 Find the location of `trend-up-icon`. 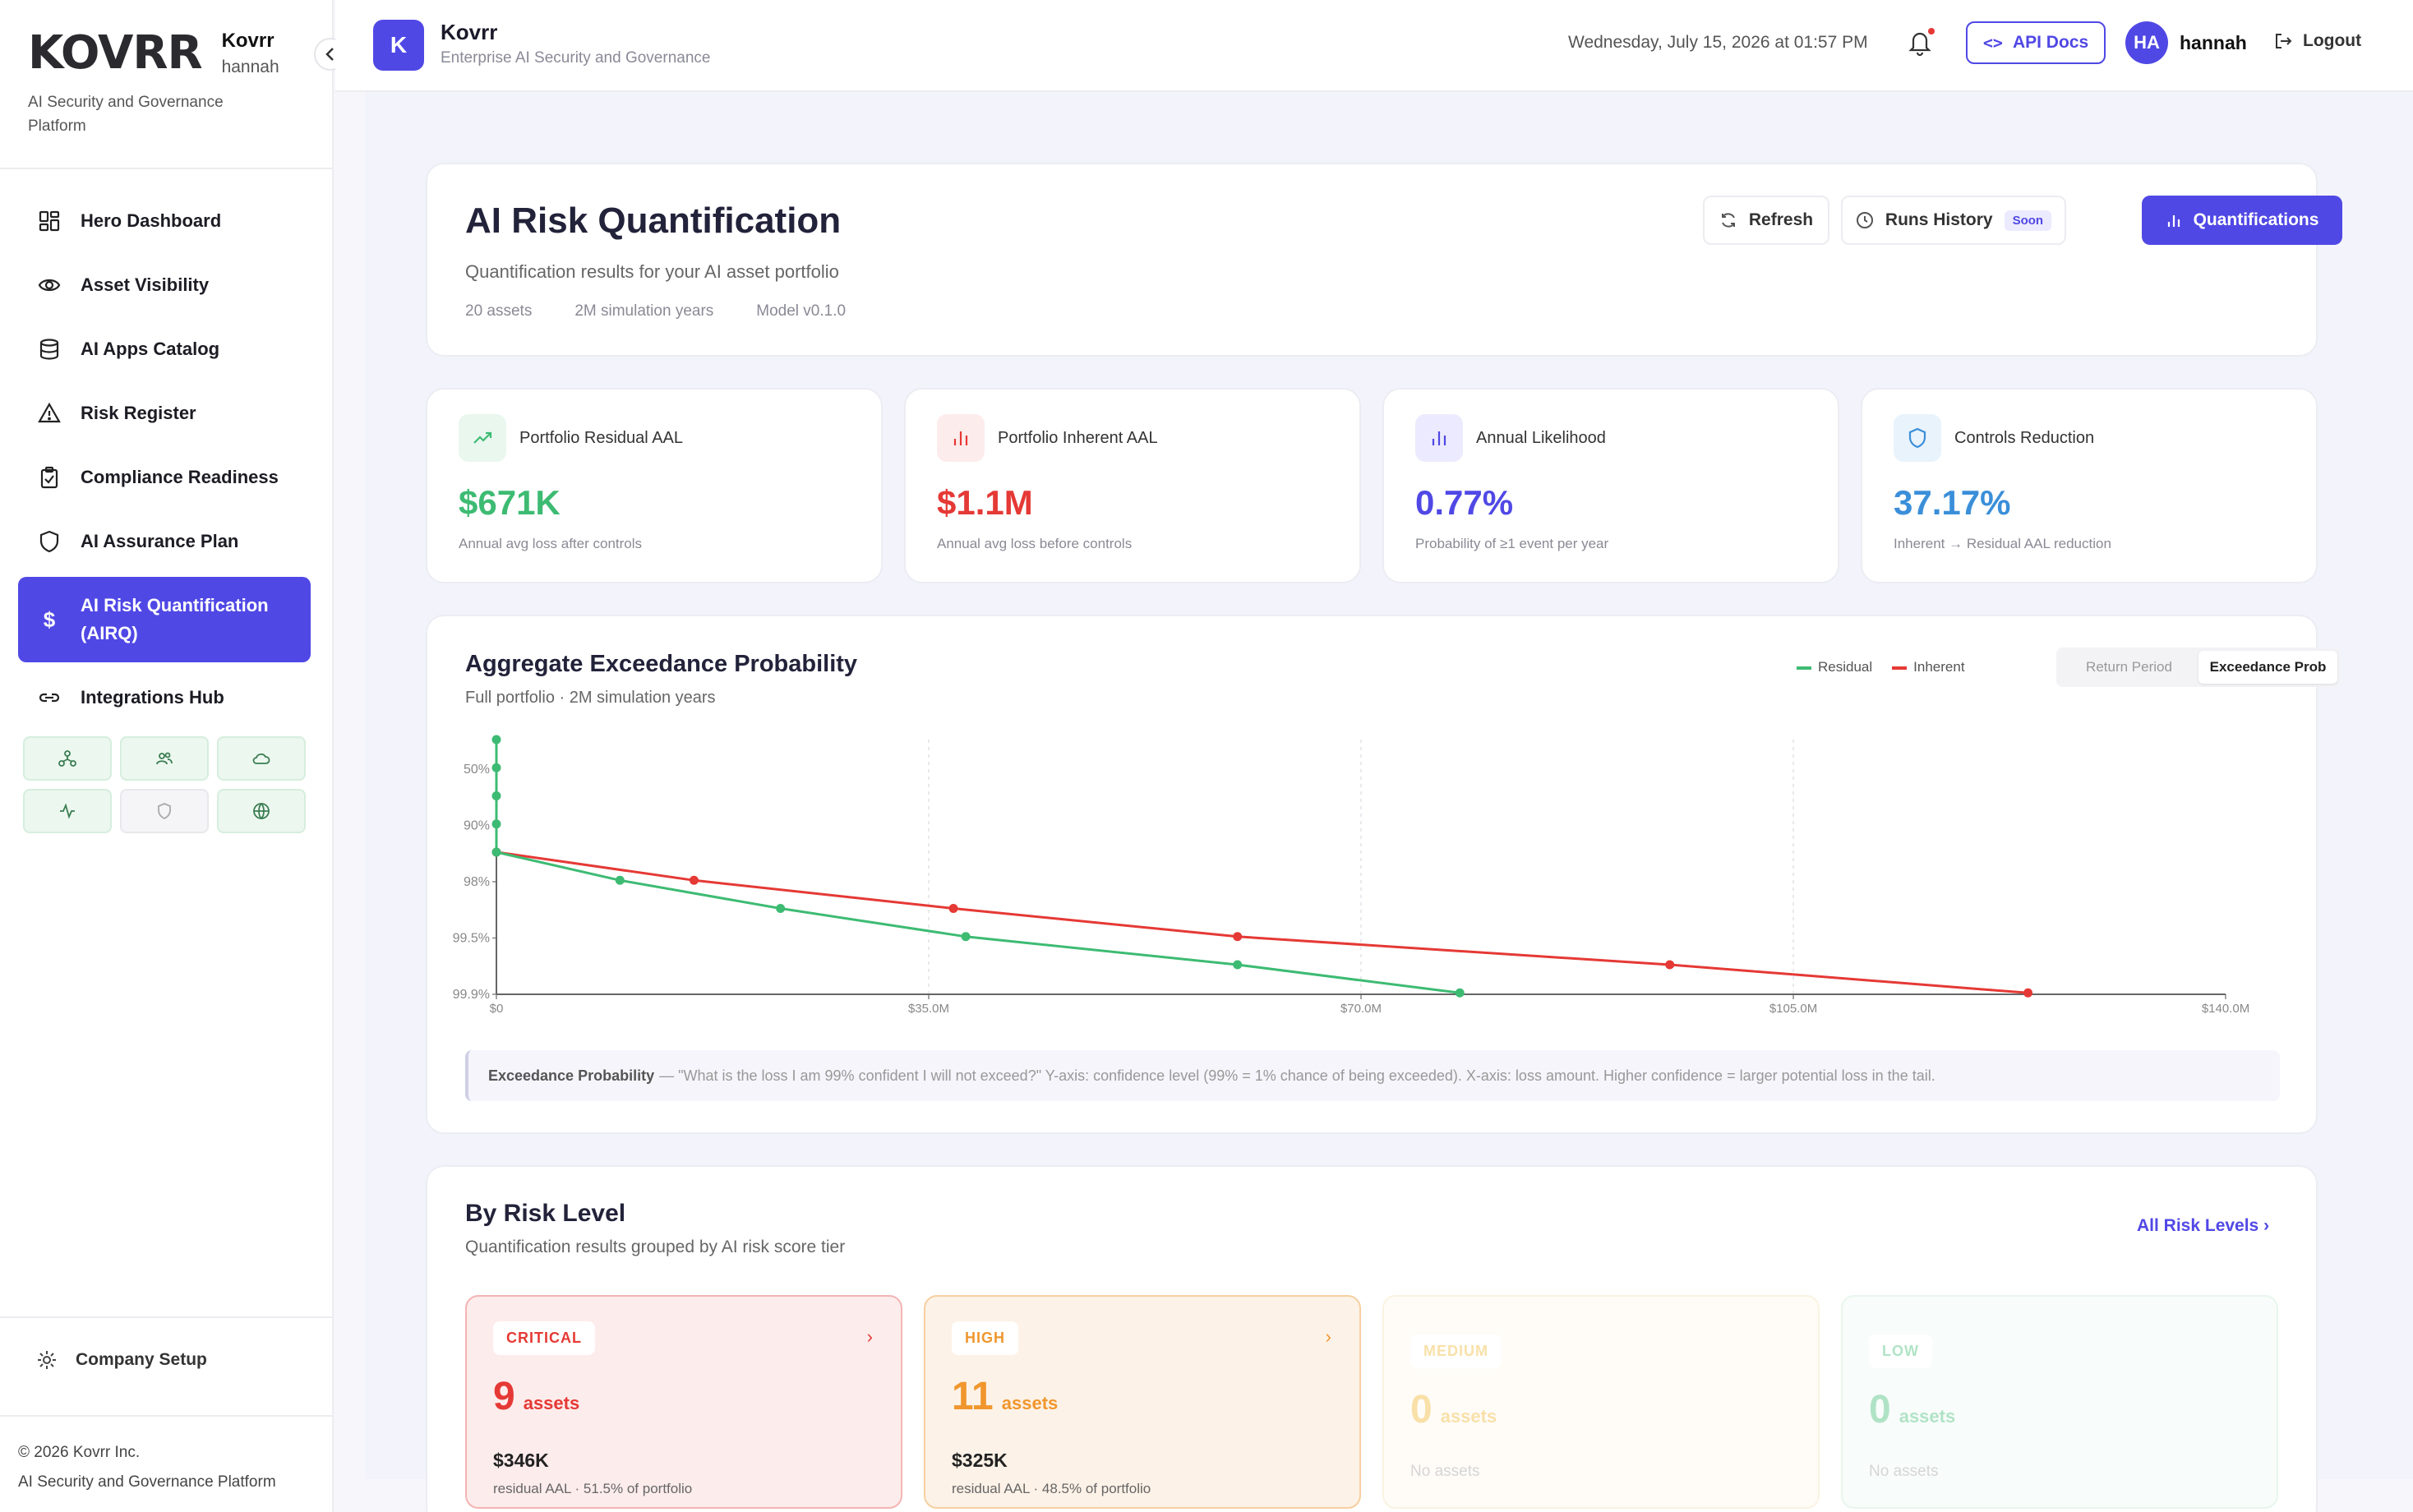

trend-up-icon is located at coordinates (482, 438).